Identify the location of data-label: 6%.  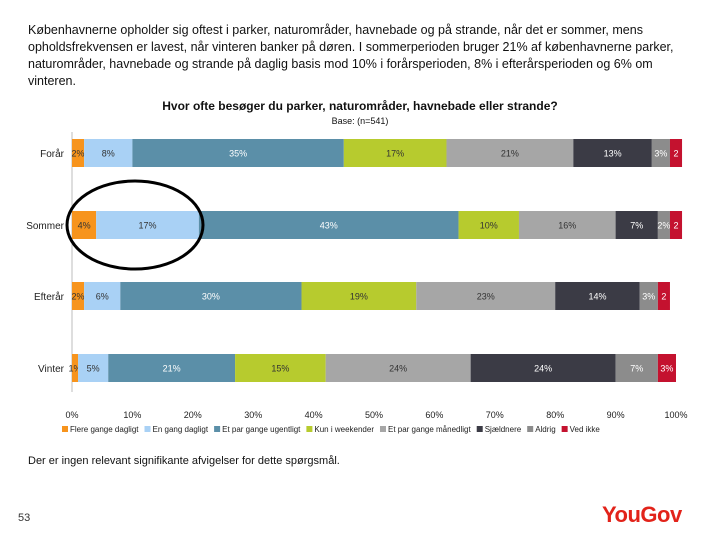
(102, 297).